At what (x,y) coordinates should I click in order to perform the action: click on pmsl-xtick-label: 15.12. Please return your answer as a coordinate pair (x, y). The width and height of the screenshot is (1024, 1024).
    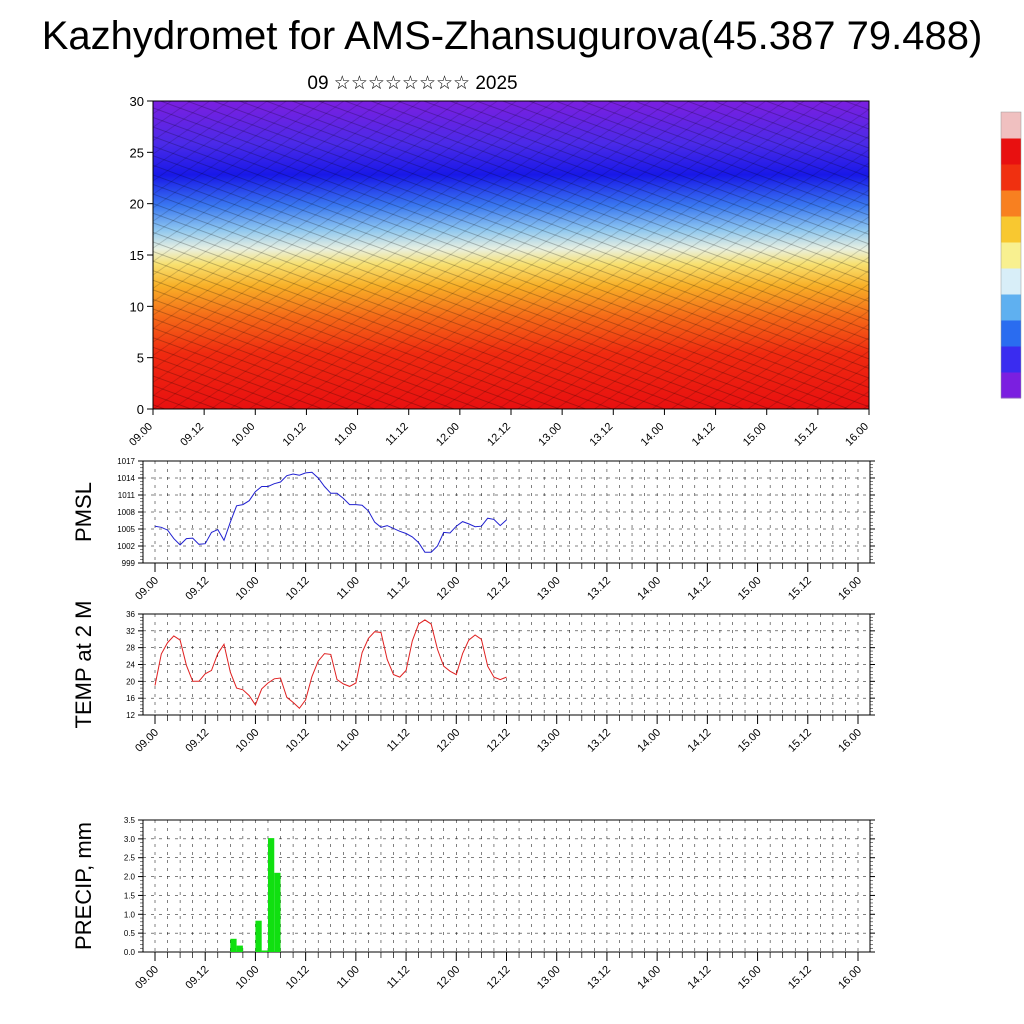
    Looking at the image, I should click on (800, 589).